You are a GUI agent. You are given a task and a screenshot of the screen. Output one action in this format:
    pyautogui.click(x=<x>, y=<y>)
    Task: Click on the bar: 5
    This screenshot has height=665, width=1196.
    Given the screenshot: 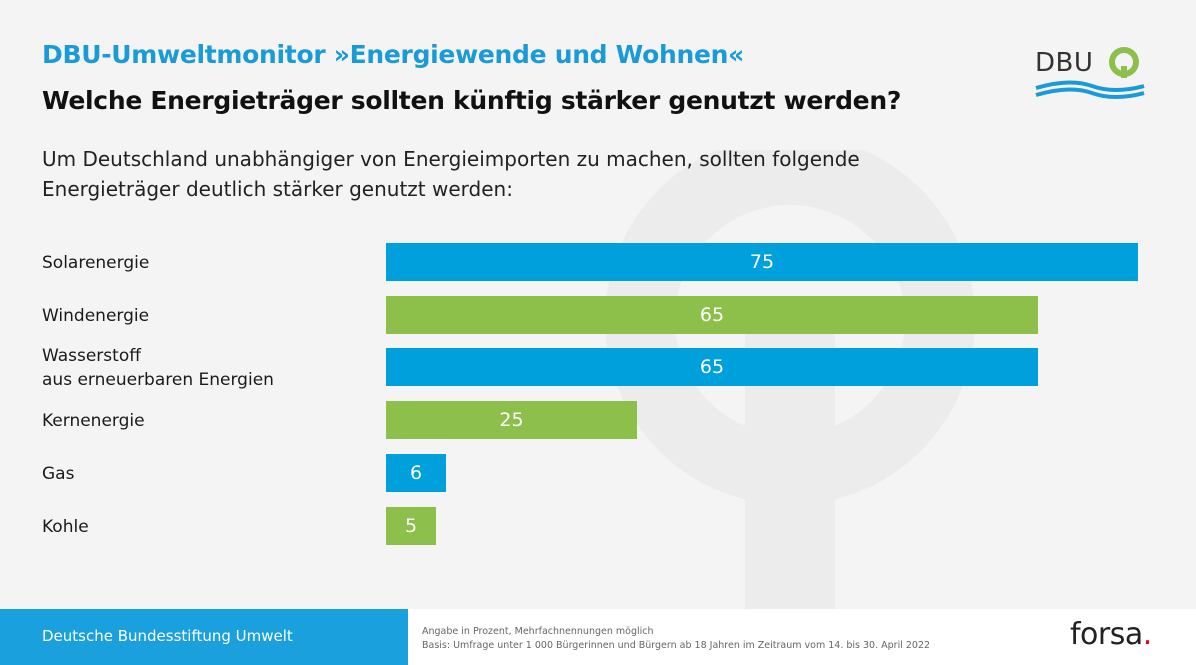 What is the action you would take?
    pyautogui.click(x=411, y=526)
    